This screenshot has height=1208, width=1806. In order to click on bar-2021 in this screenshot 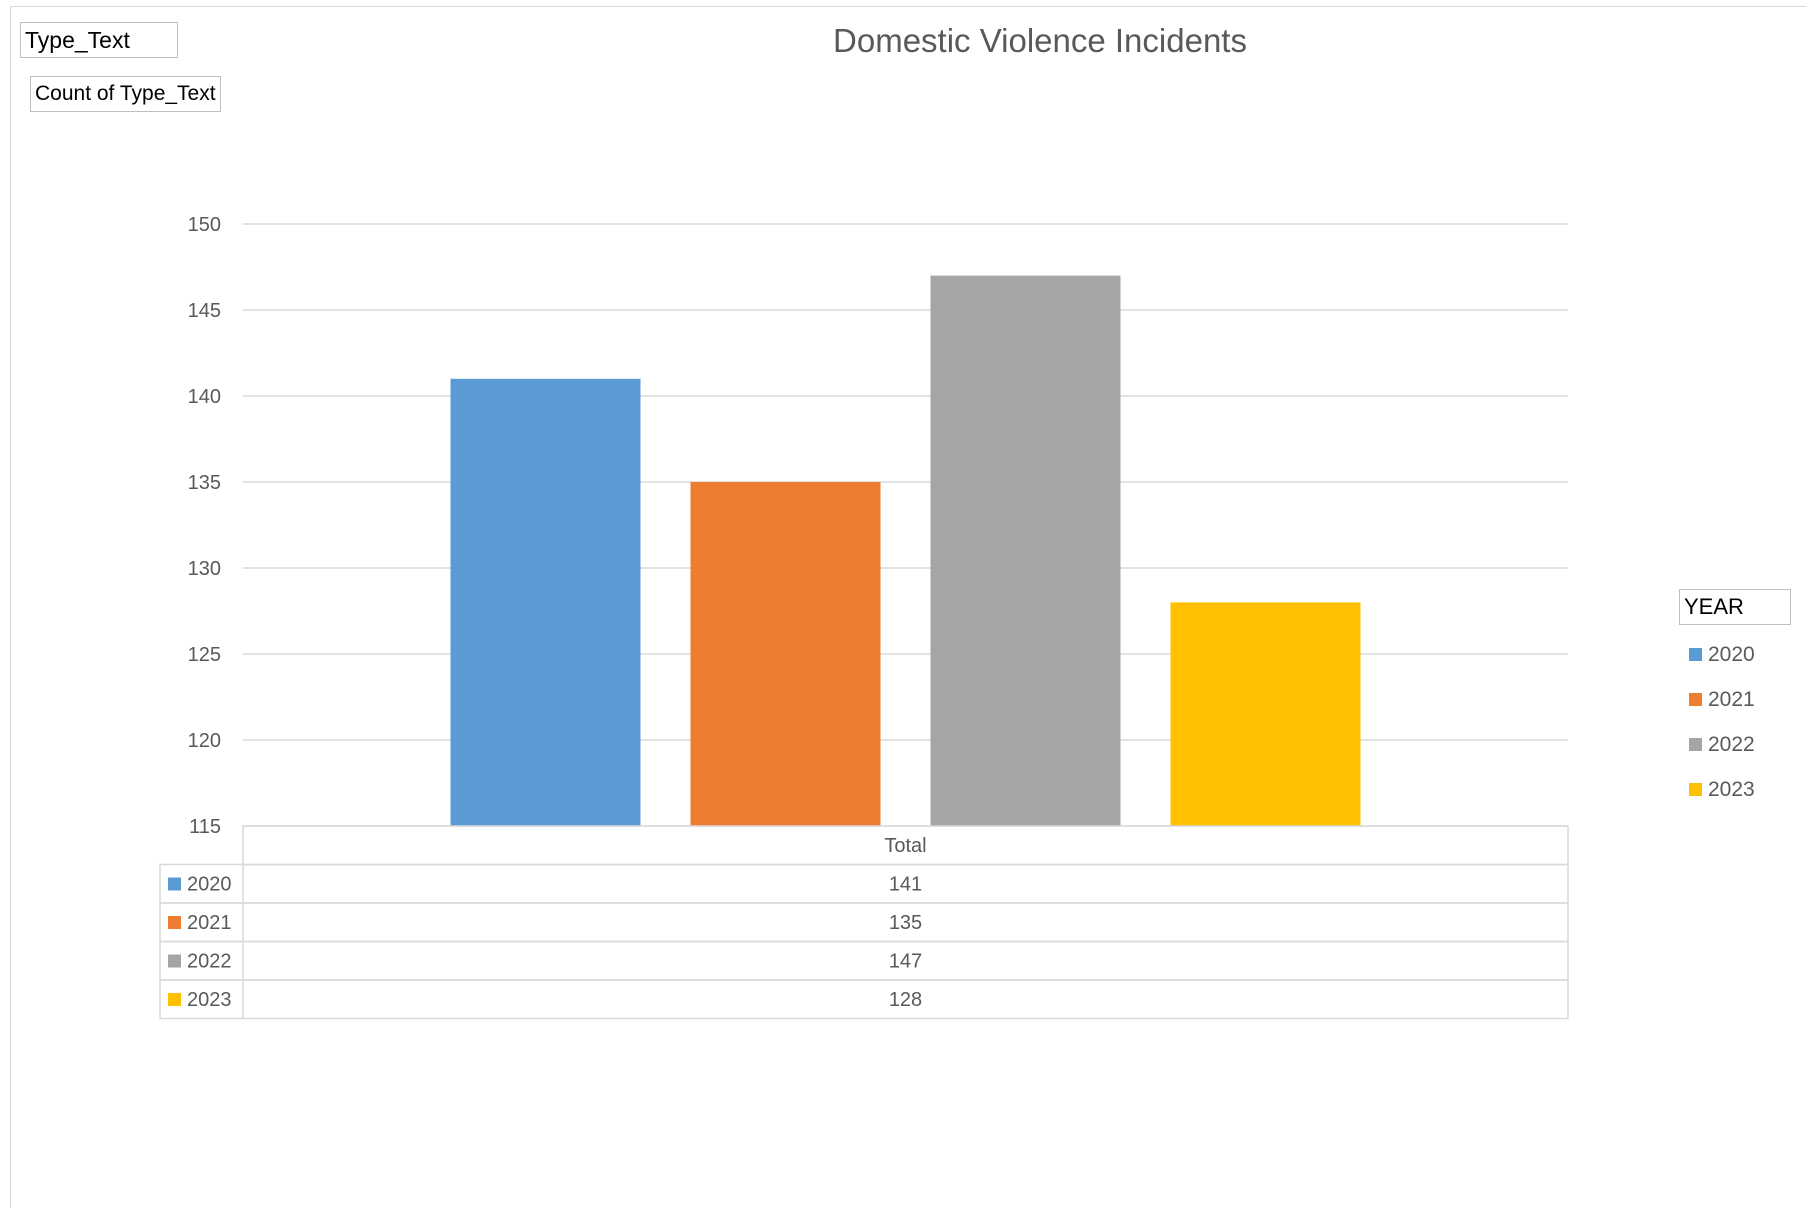, I will do `click(785, 654)`.